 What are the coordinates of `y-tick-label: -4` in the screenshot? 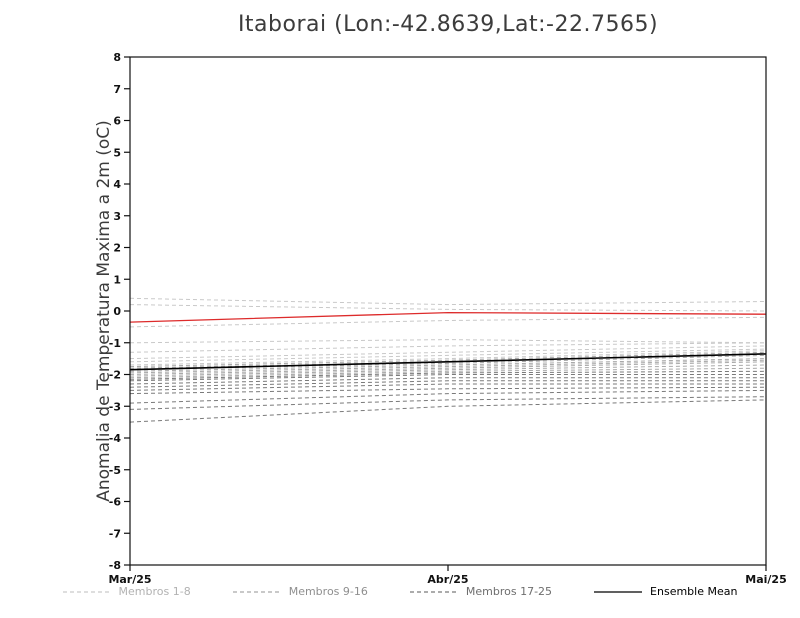 It's located at (115, 438).